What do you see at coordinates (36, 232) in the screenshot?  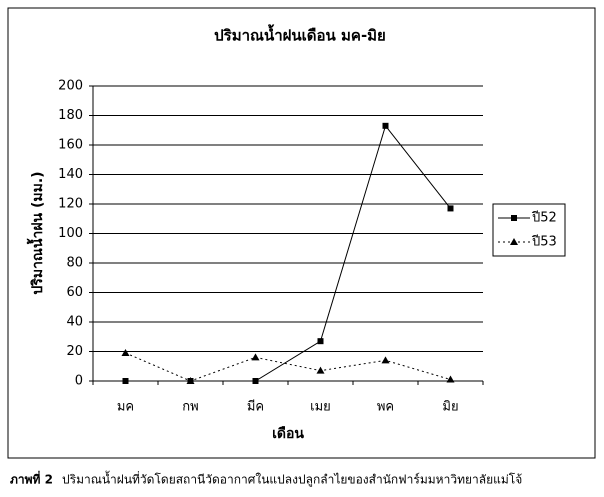 I see `y-axis-title: ปริมาณน้ำฝน (มม.)` at bounding box center [36, 232].